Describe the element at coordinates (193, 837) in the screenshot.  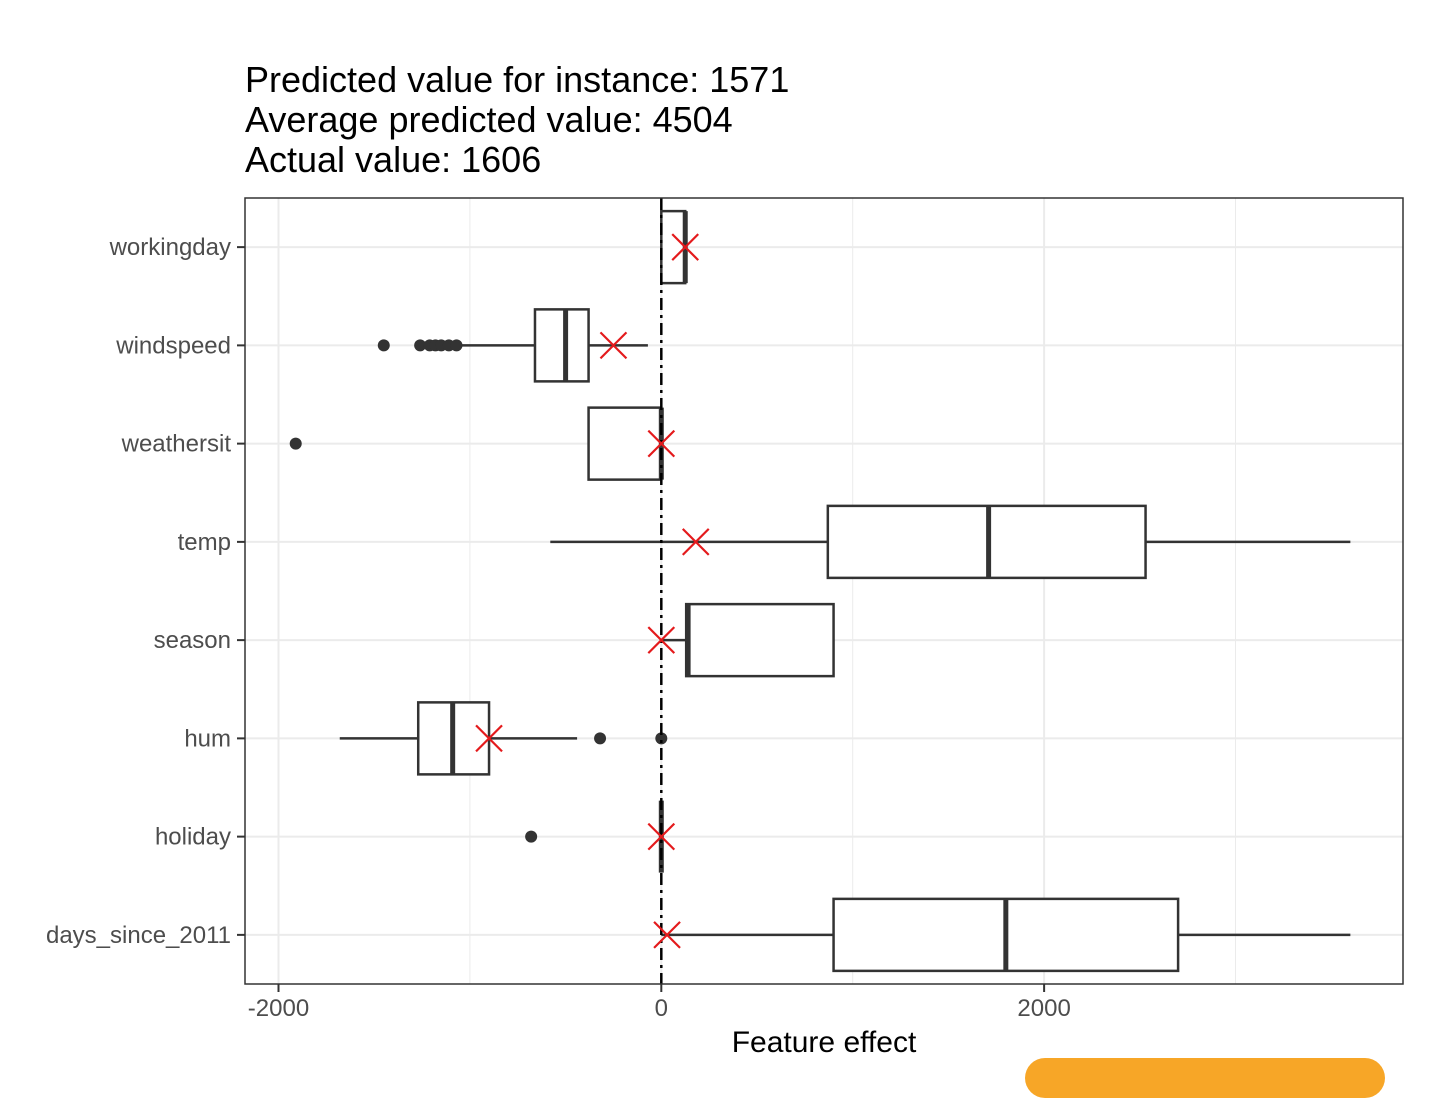
I see `y-tick-label: holiday` at that location.